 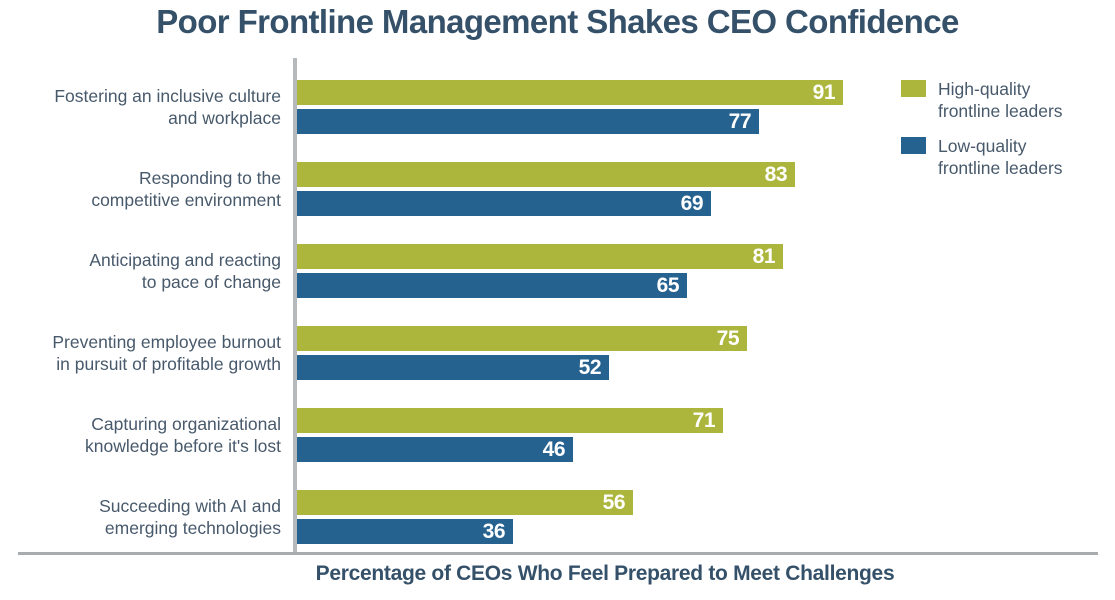 What do you see at coordinates (522, 353) in the screenshot?
I see `bar-pair: 75 52` at bounding box center [522, 353].